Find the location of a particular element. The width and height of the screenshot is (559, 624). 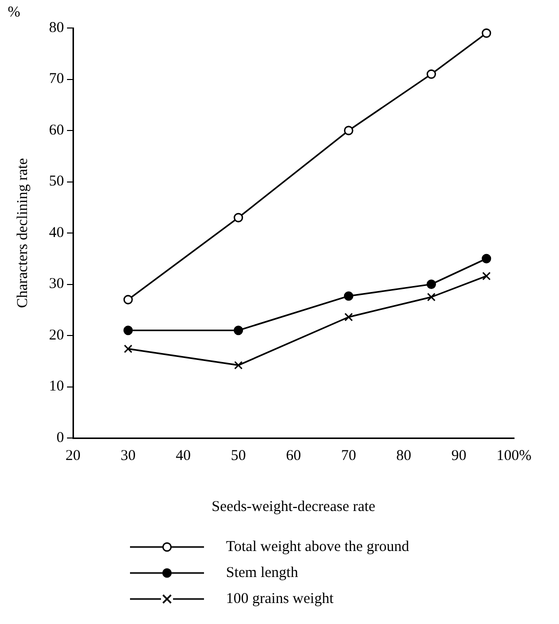

x-tick-label: 30 is located at coordinates (128, 456).